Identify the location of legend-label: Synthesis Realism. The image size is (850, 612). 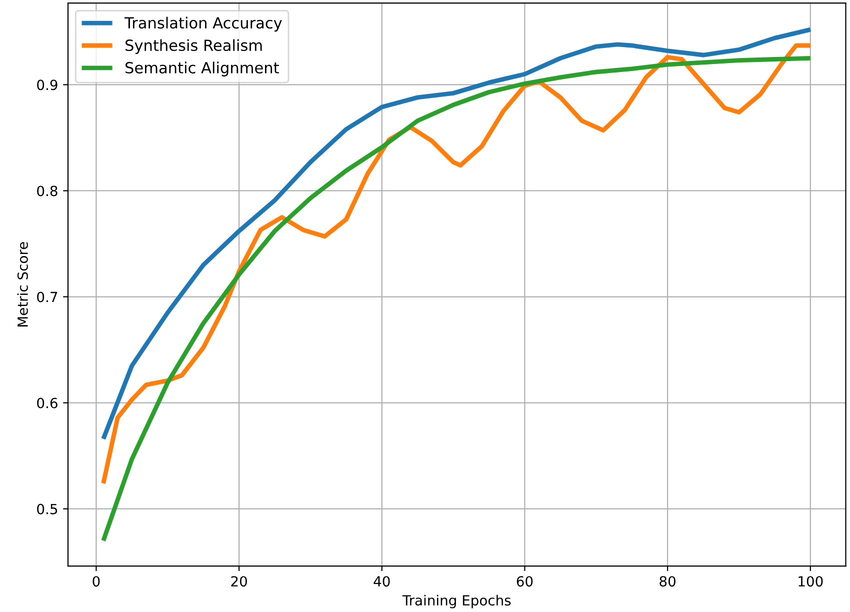
(194, 46).